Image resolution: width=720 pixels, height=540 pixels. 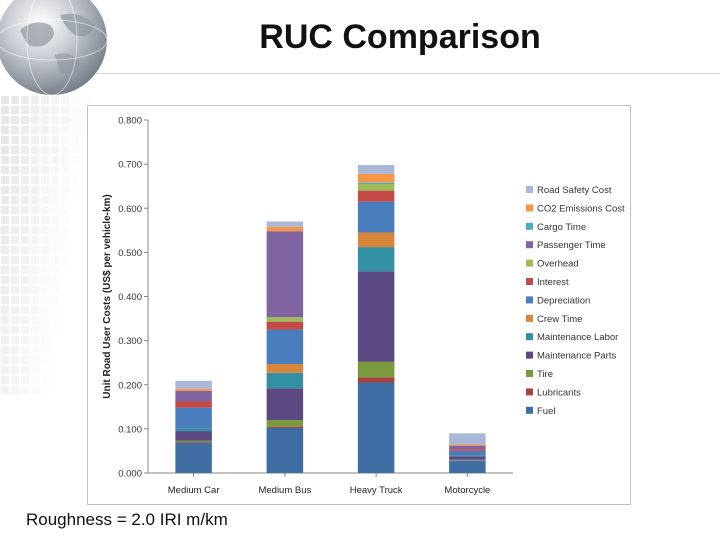 I want to click on y-tick-label: 0.600, so click(x=130, y=209).